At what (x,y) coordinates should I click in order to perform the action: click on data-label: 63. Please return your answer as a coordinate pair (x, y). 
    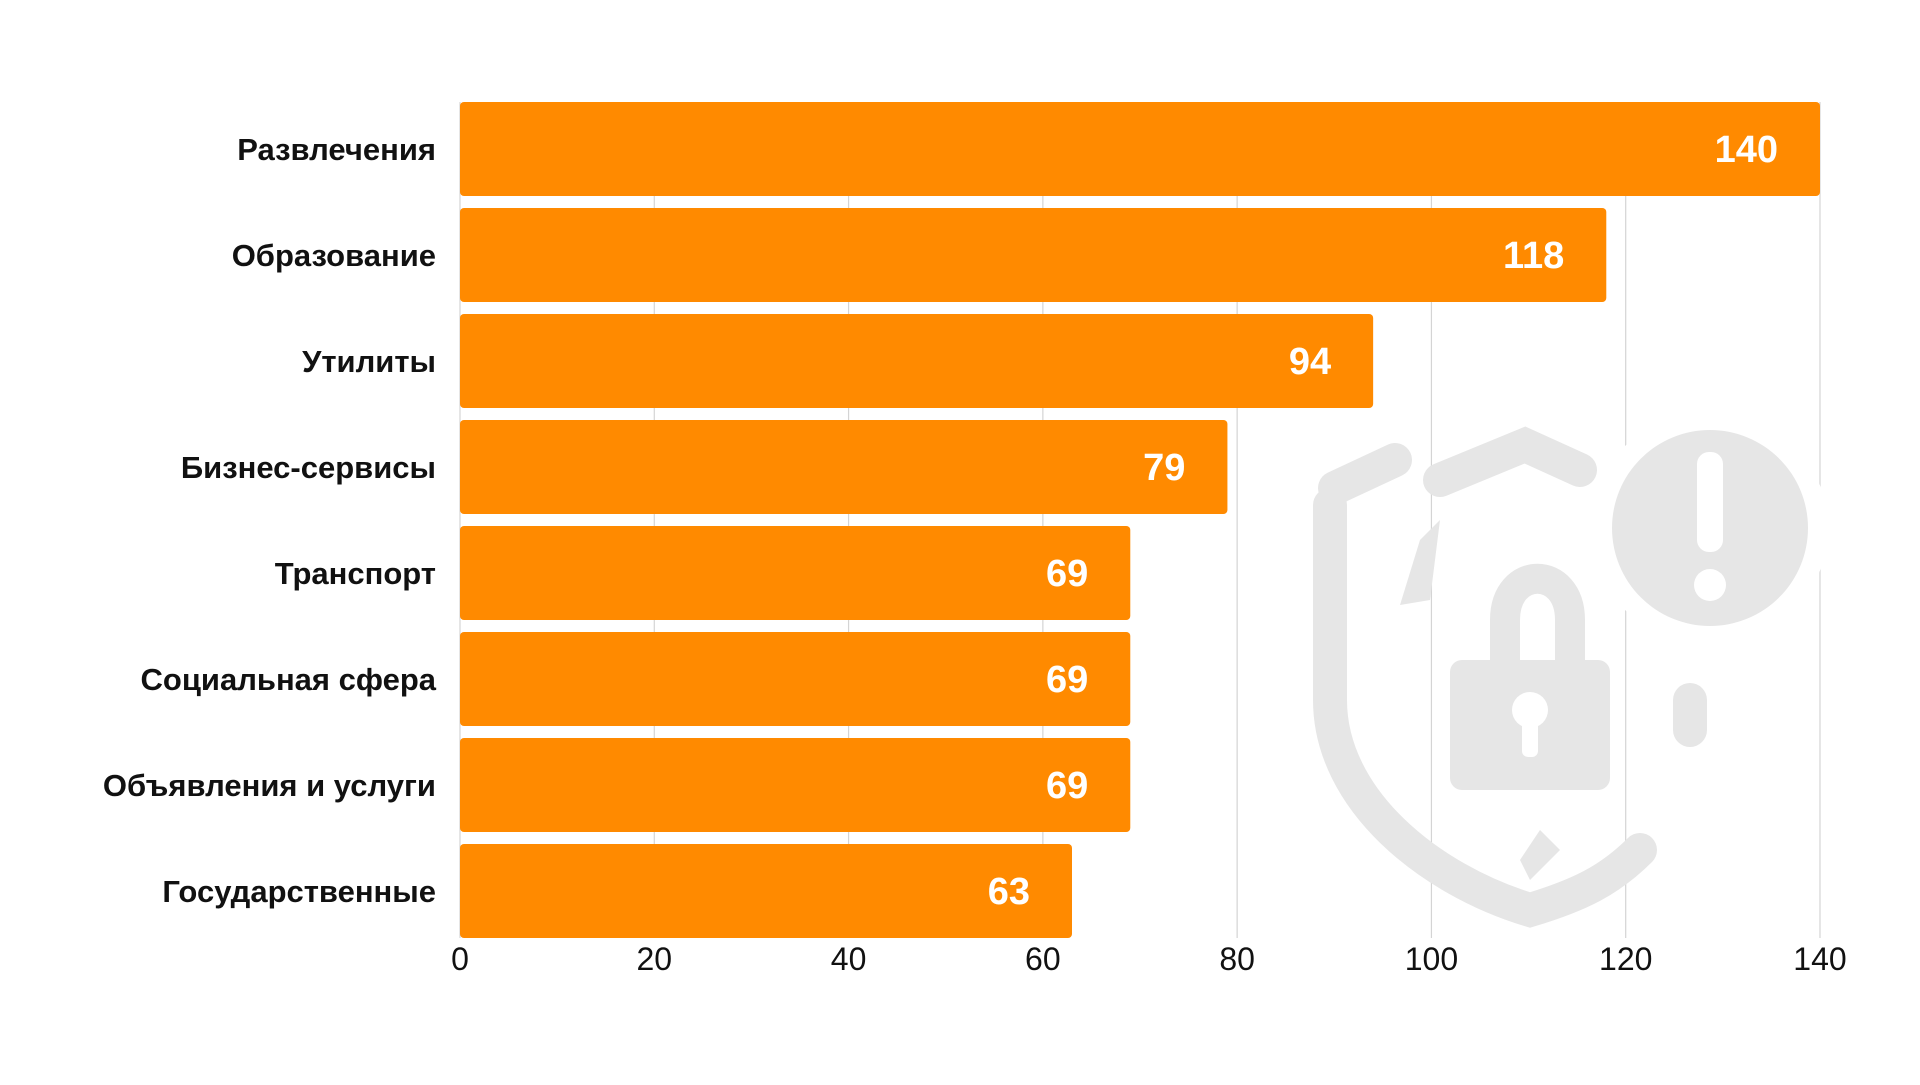
    Looking at the image, I should click on (1009, 892).